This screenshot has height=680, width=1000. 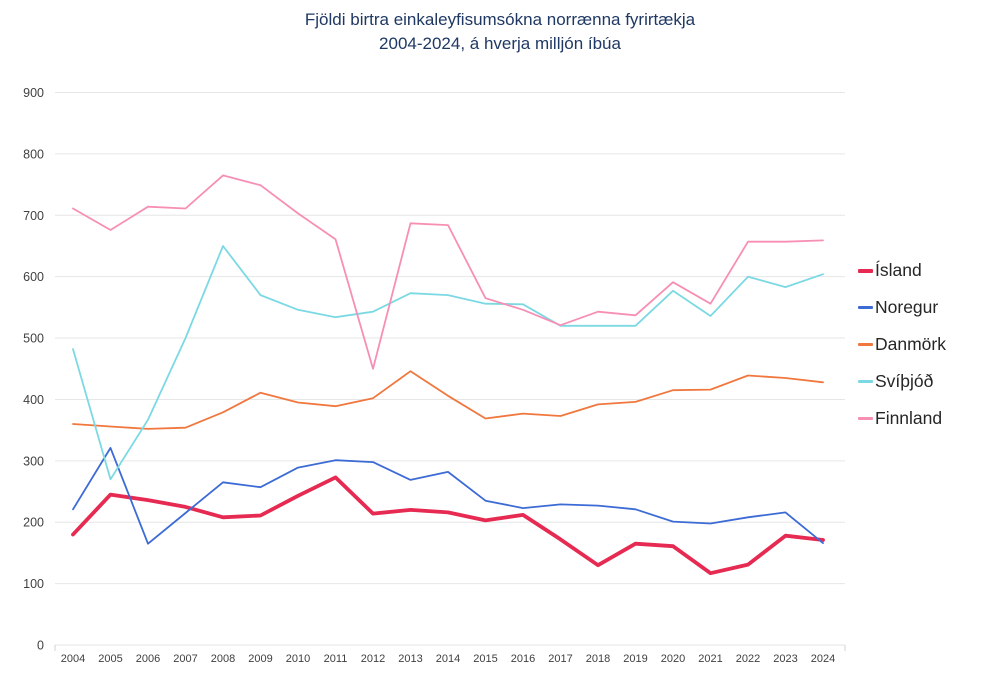 What do you see at coordinates (485, 659) in the screenshot?
I see `x-axis-label-2015: 2015` at bounding box center [485, 659].